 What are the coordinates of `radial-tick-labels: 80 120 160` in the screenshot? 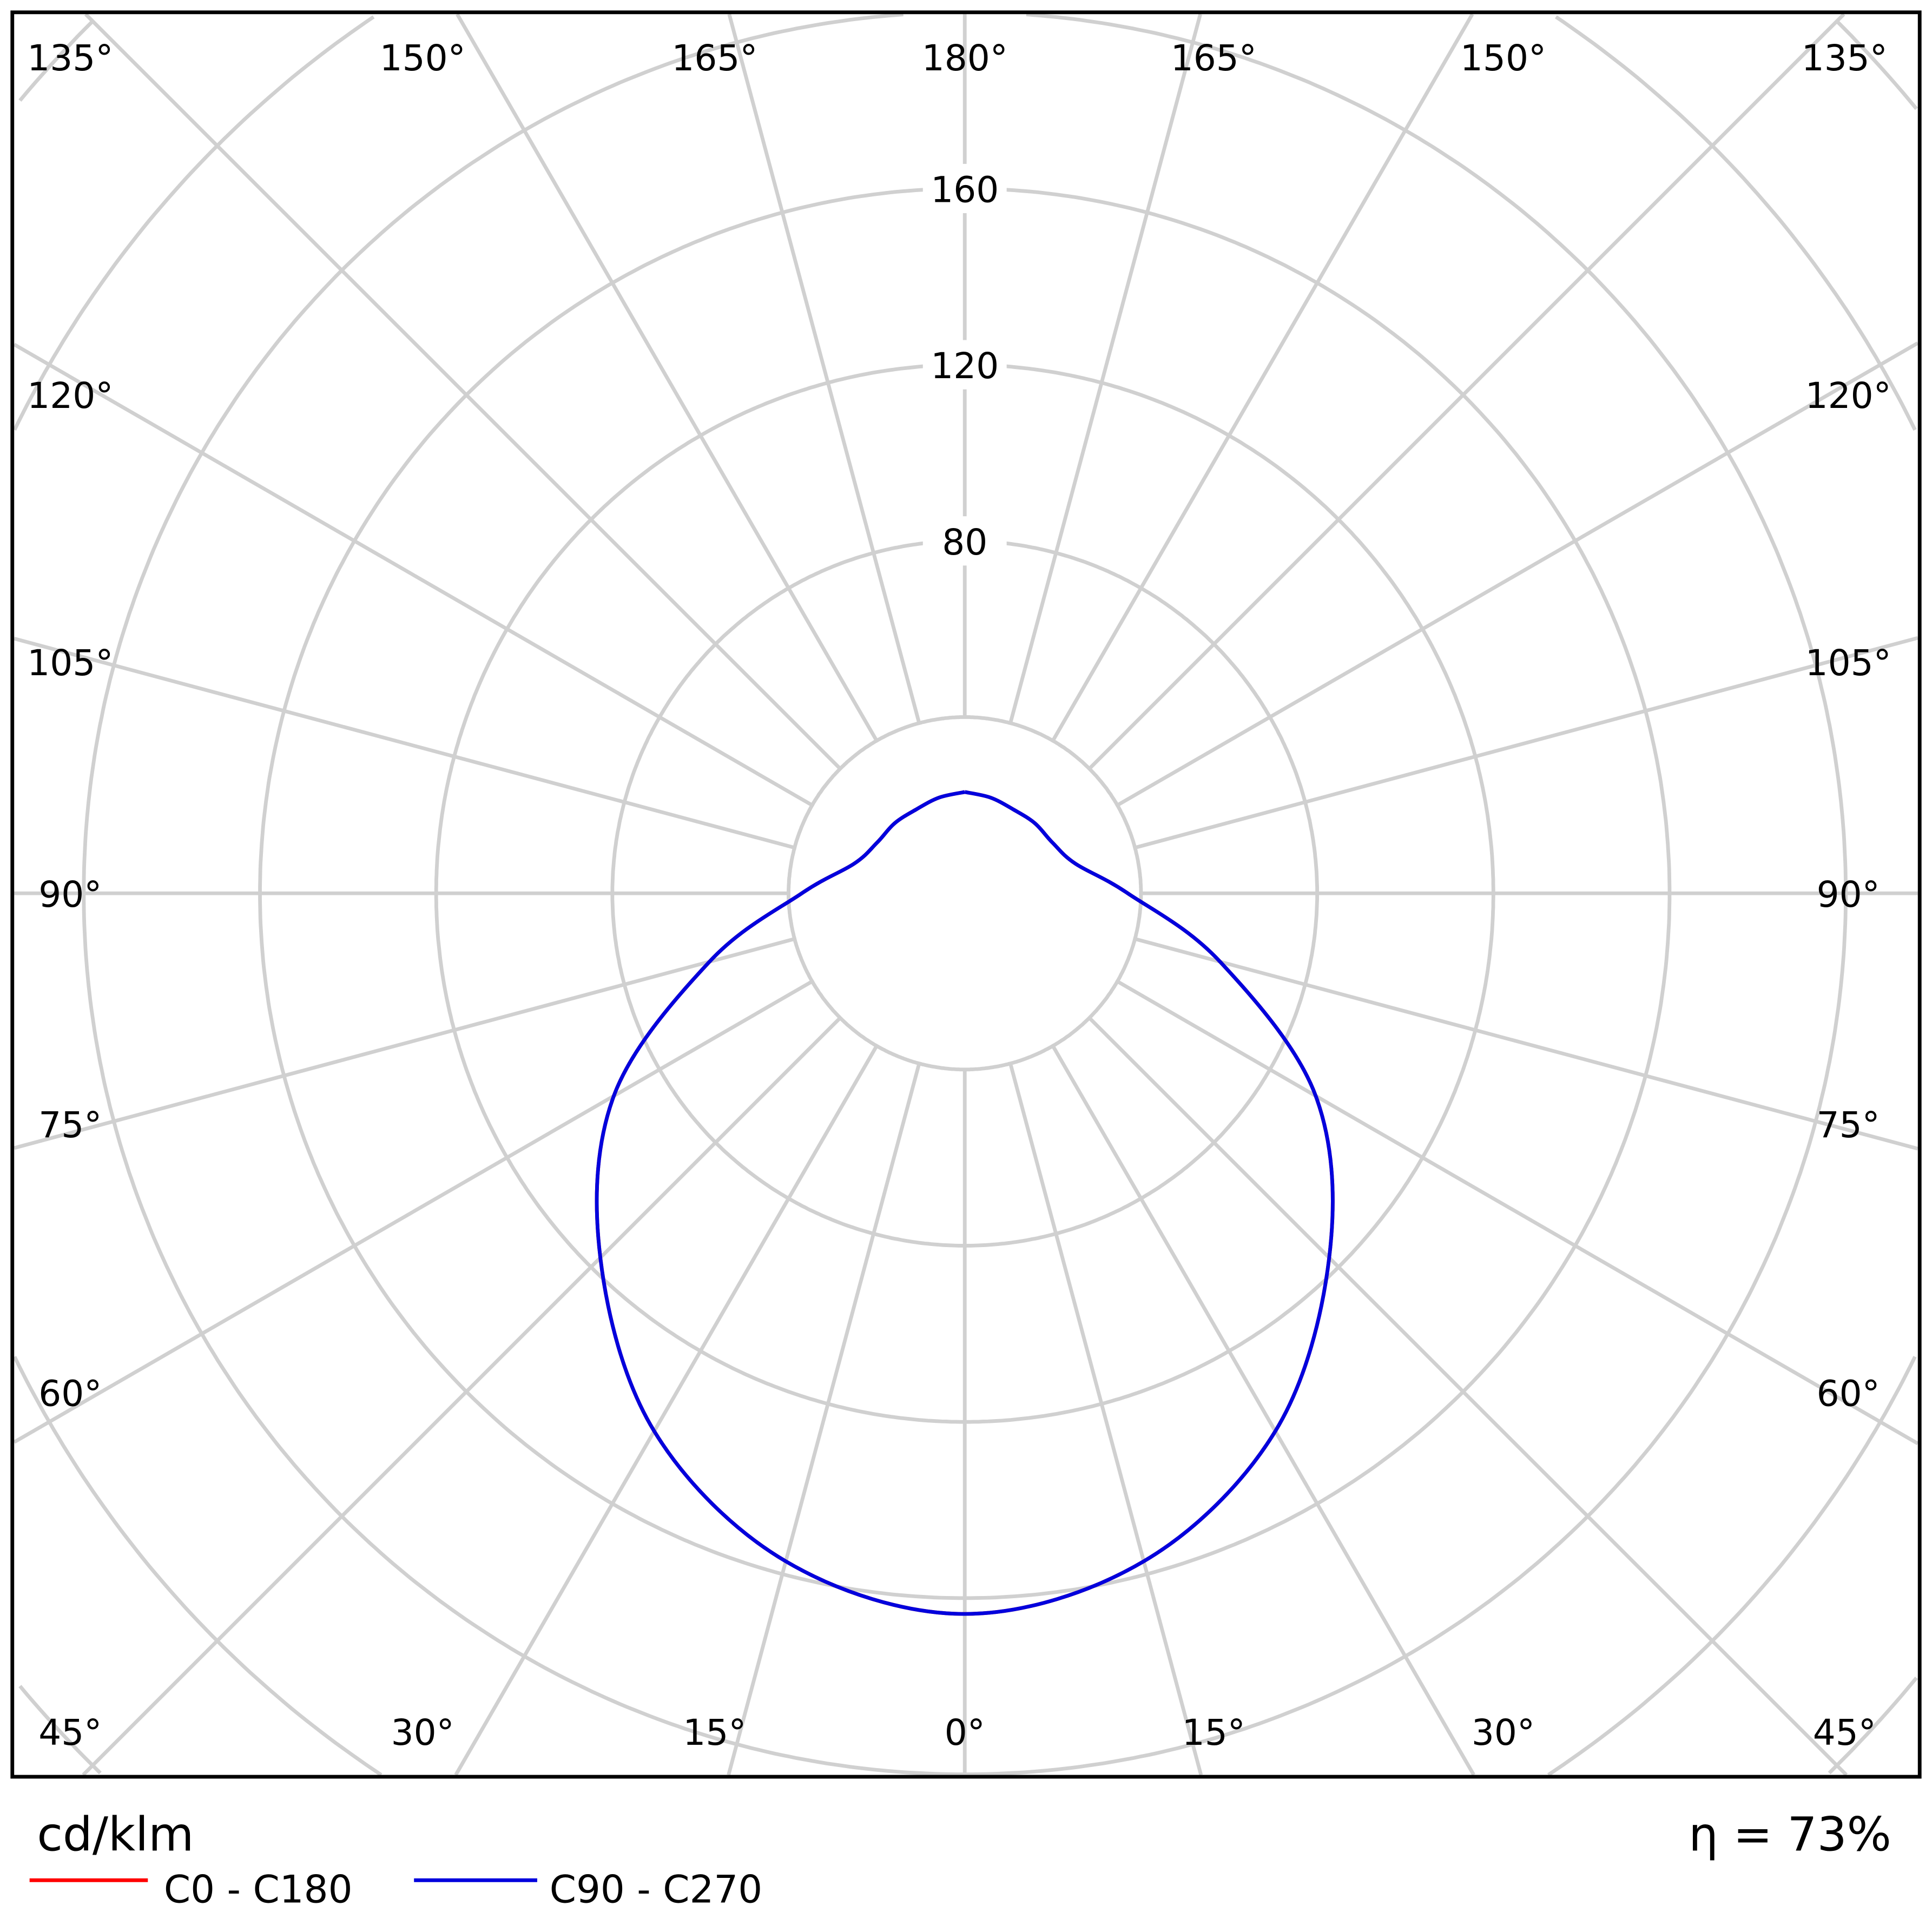 It's located at (964, 364).